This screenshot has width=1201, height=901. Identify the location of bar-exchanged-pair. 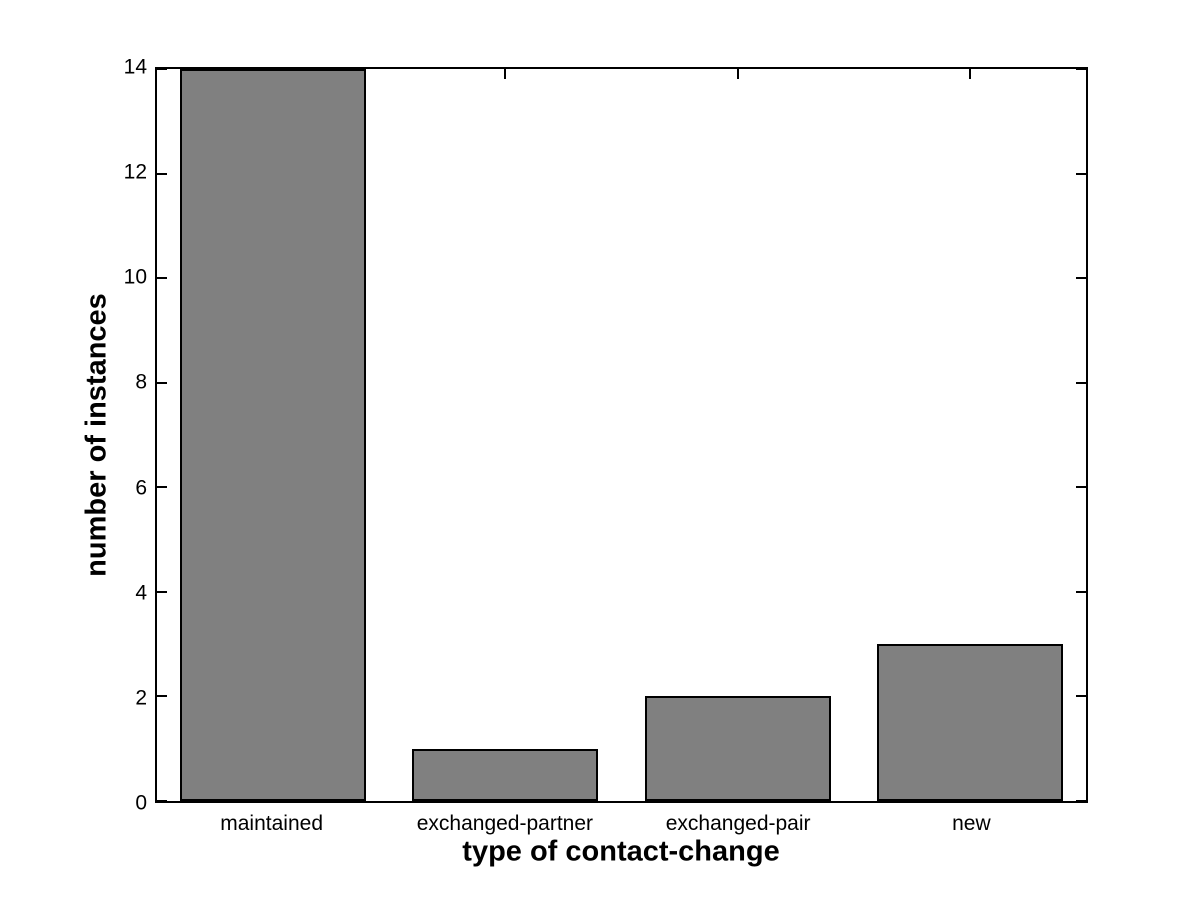
(737, 748).